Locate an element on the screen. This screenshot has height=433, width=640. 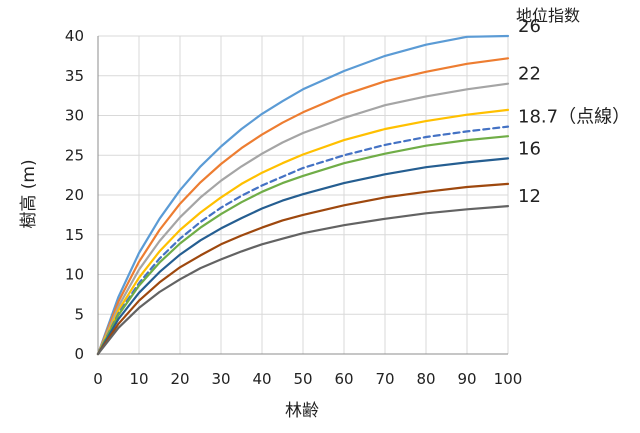
x-tick-labels: 0 10 20 30 40 50 60 70 80 90 100 is located at coordinates (307, 379).